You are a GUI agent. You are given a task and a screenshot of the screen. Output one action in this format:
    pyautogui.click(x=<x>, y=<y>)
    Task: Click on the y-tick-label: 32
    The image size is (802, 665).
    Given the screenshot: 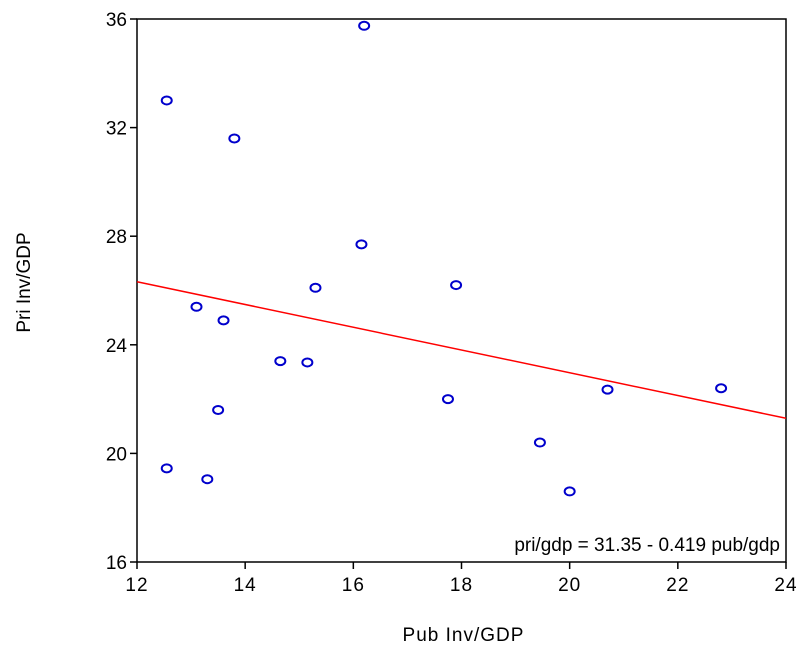 What is the action you would take?
    pyautogui.click(x=116, y=129)
    